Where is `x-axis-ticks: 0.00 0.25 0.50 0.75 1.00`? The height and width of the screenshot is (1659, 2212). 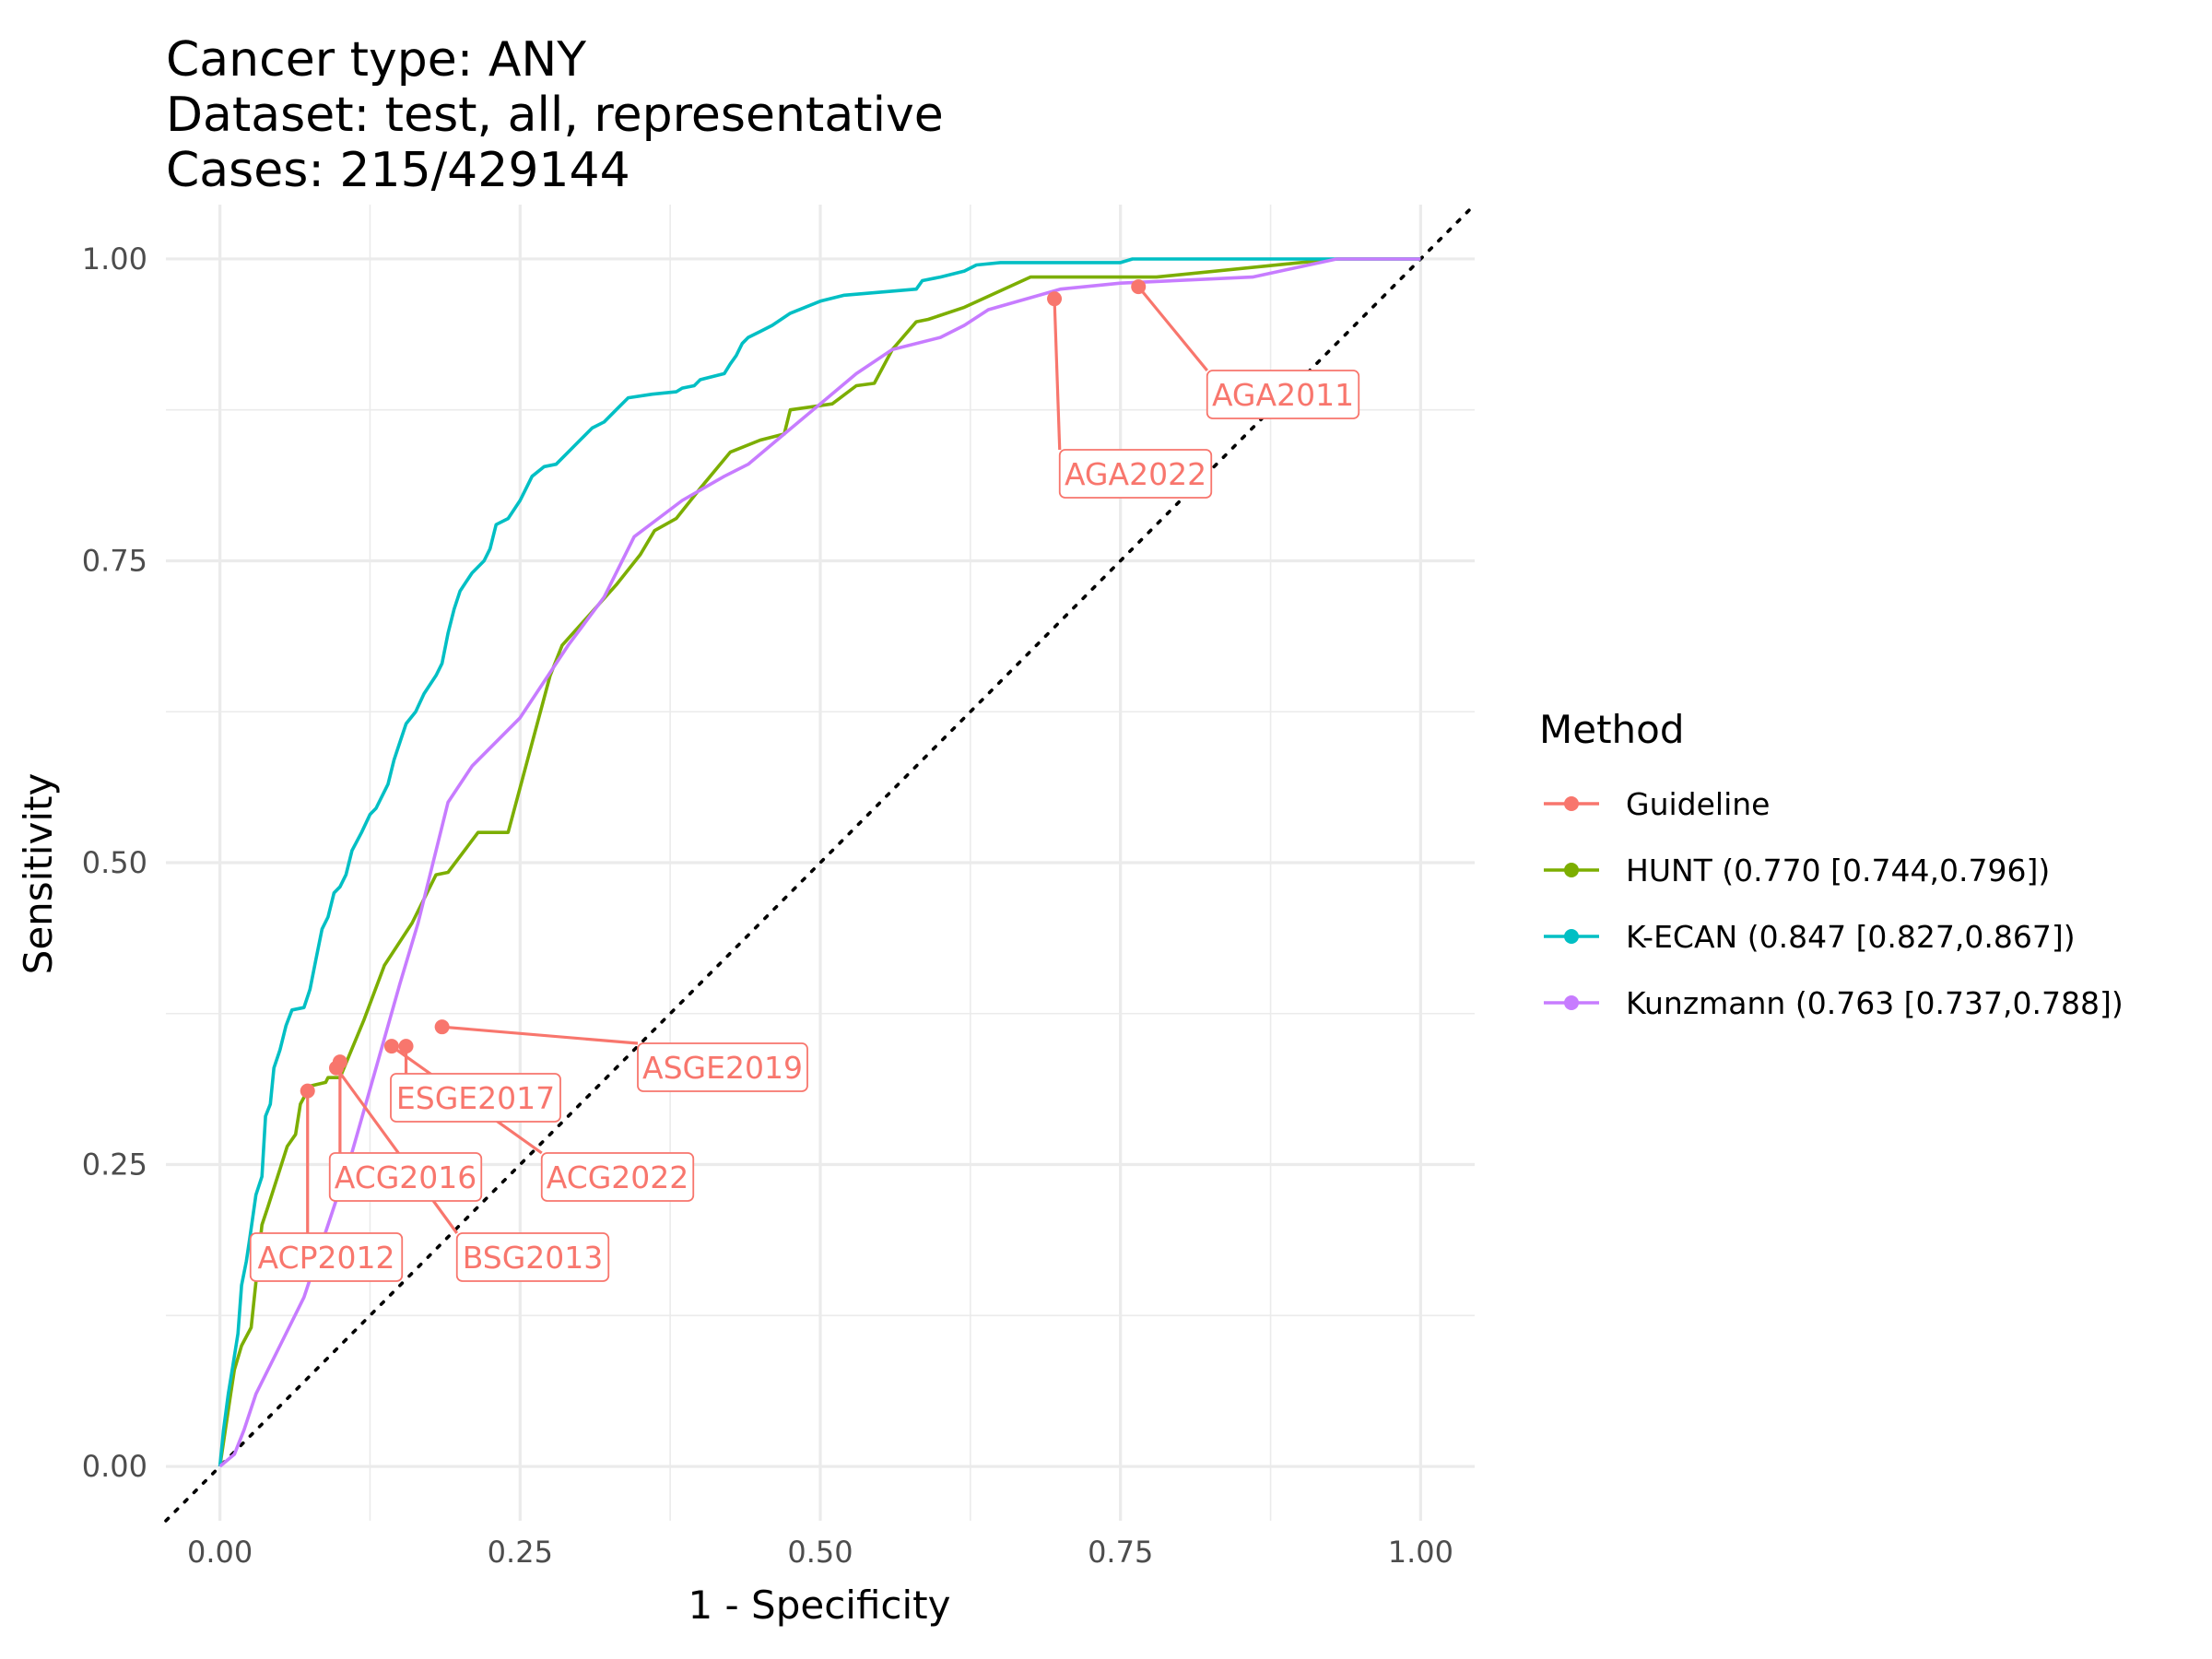 x-axis-ticks: 0.00 0.25 0.50 0.75 1.00 is located at coordinates (820, 1552).